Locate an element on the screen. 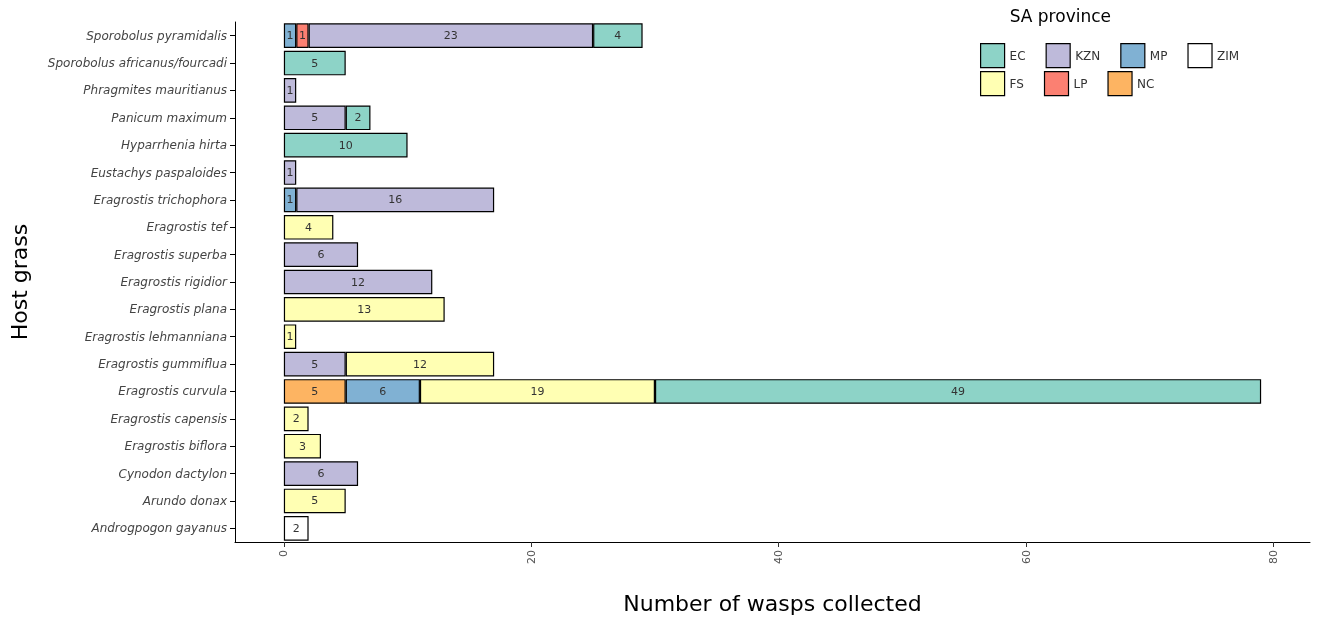  data-label: 16 is located at coordinates (395, 200).